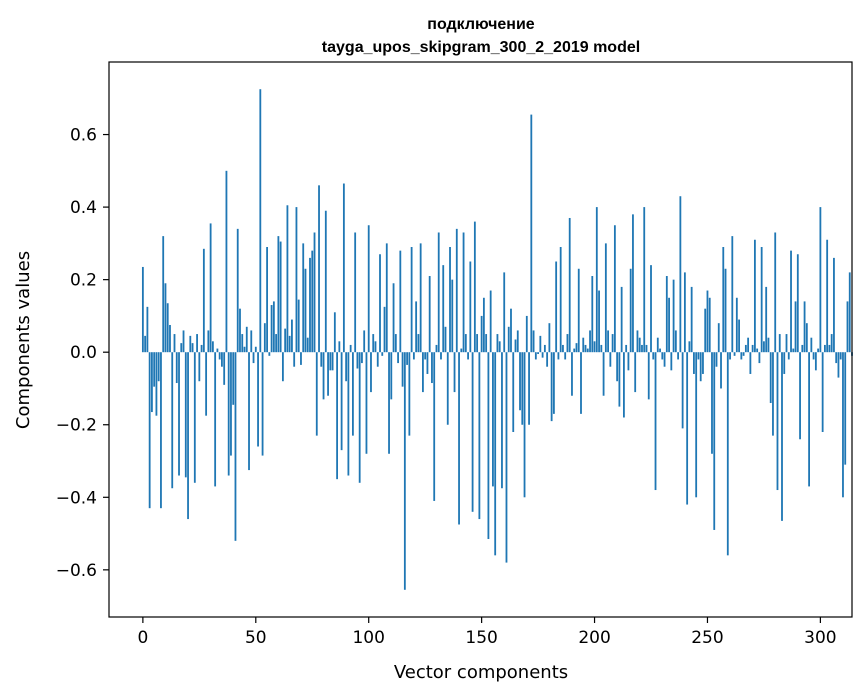  What do you see at coordinates (76, 571) in the screenshot?
I see `y-tick-label: −0.6` at bounding box center [76, 571].